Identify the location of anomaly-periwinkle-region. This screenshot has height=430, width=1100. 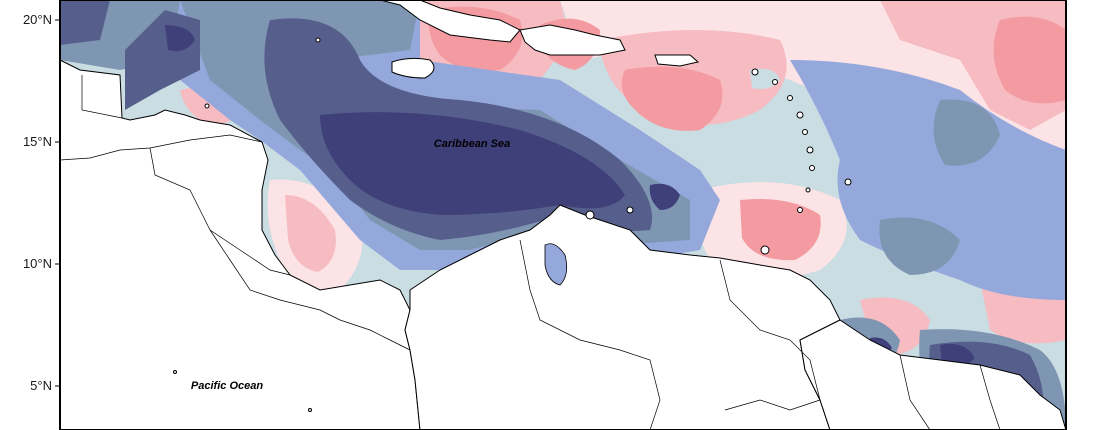
(928, 180).